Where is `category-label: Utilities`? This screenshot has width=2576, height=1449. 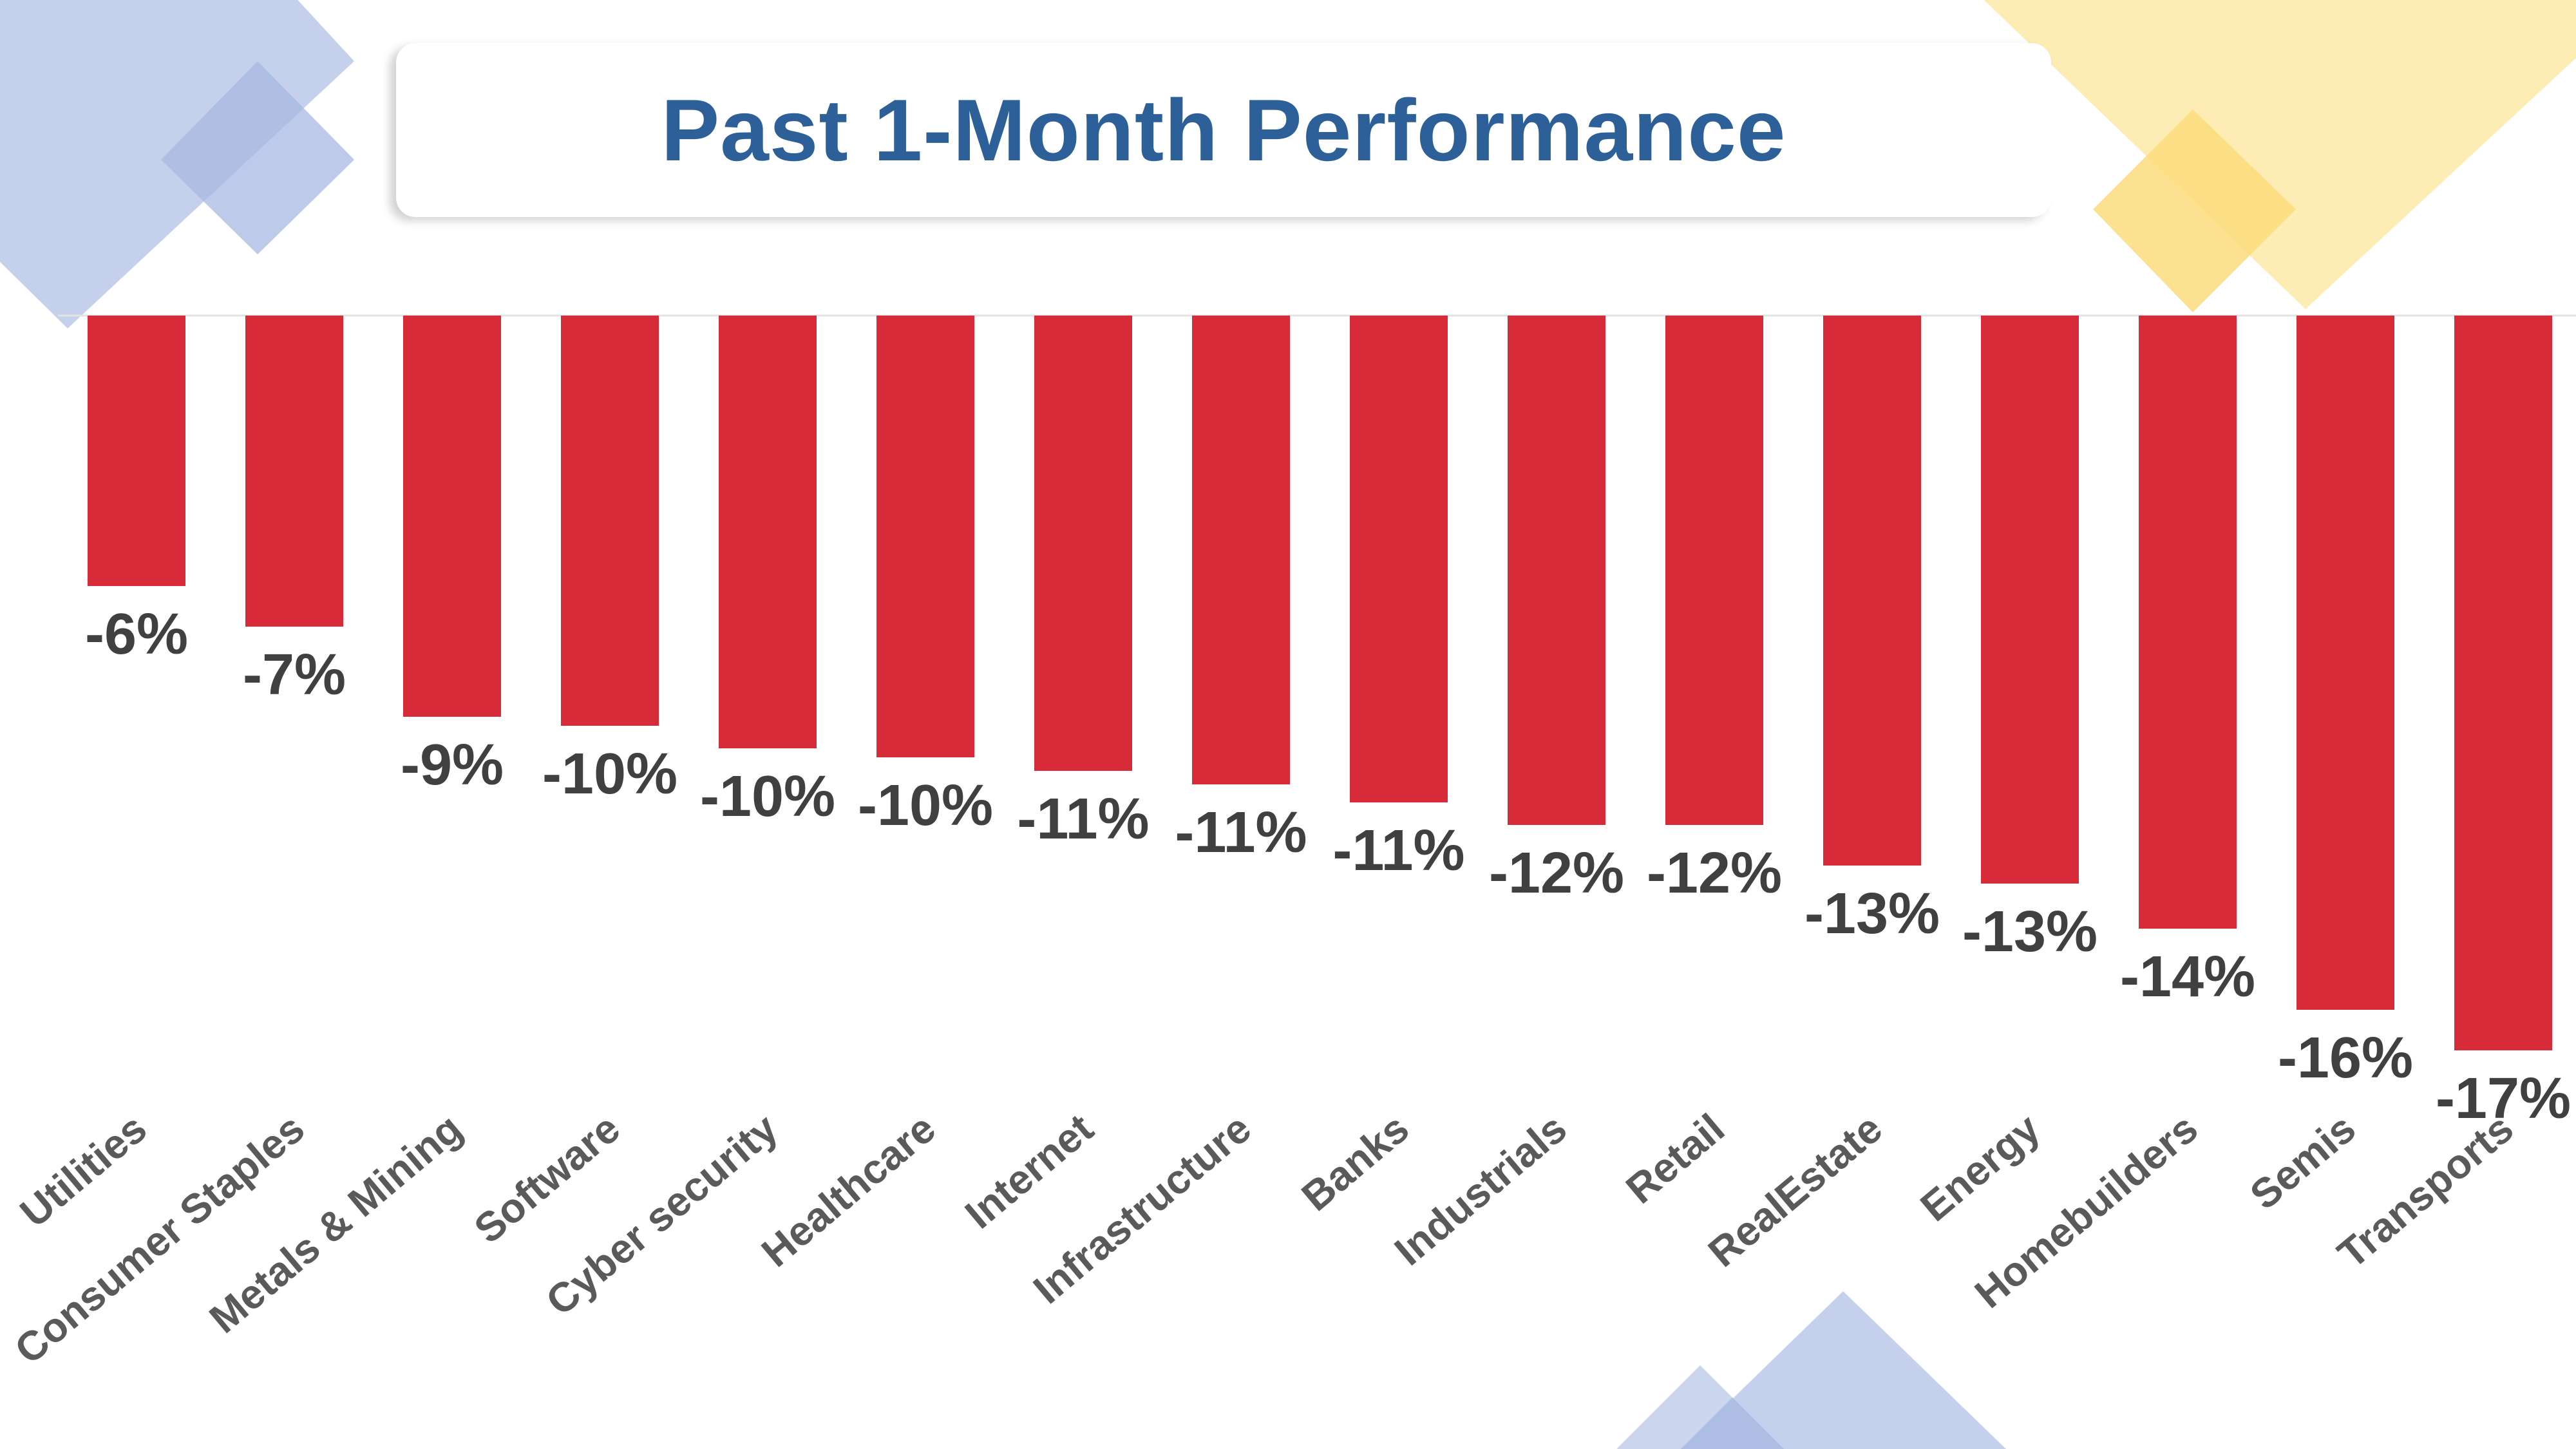 category-label: Utilities is located at coordinates (83, 1170).